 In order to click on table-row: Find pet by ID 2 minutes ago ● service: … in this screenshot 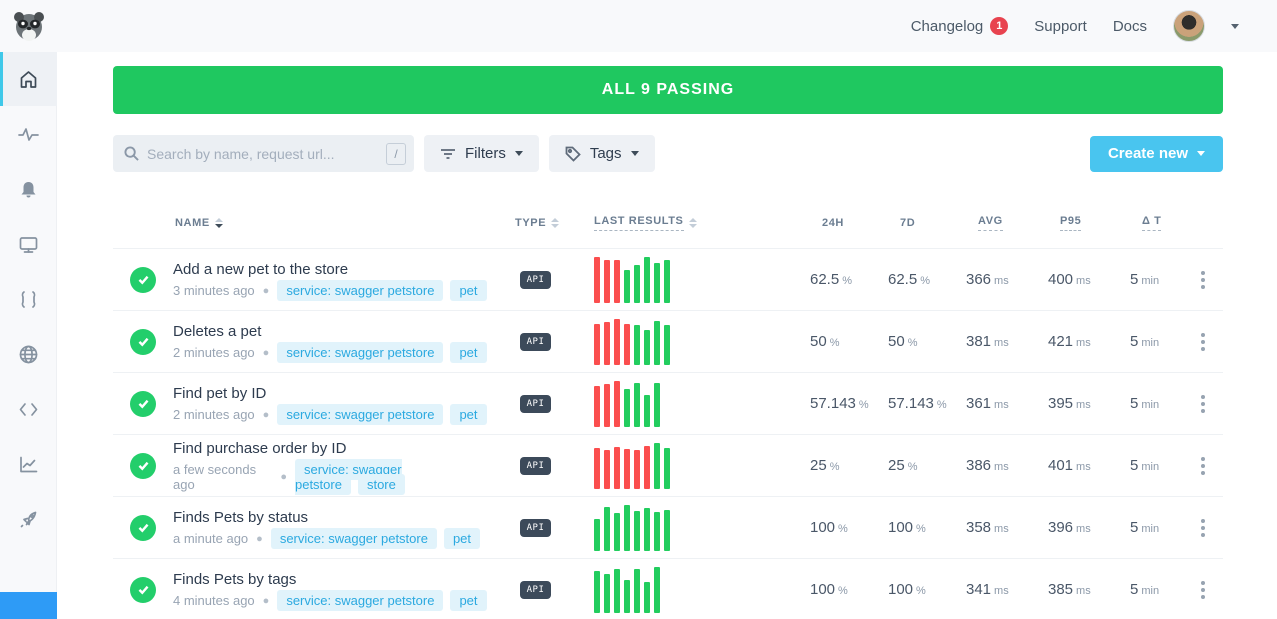, I will do `click(668, 403)`.